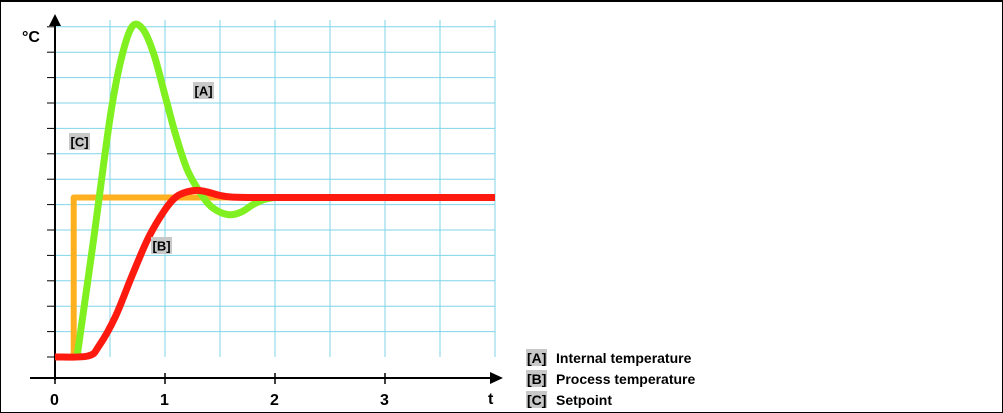 The height and width of the screenshot is (413, 1003). What do you see at coordinates (274, 400) in the screenshot?
I see `x-tick-label-2: 2` at bounding box center [274, 400].